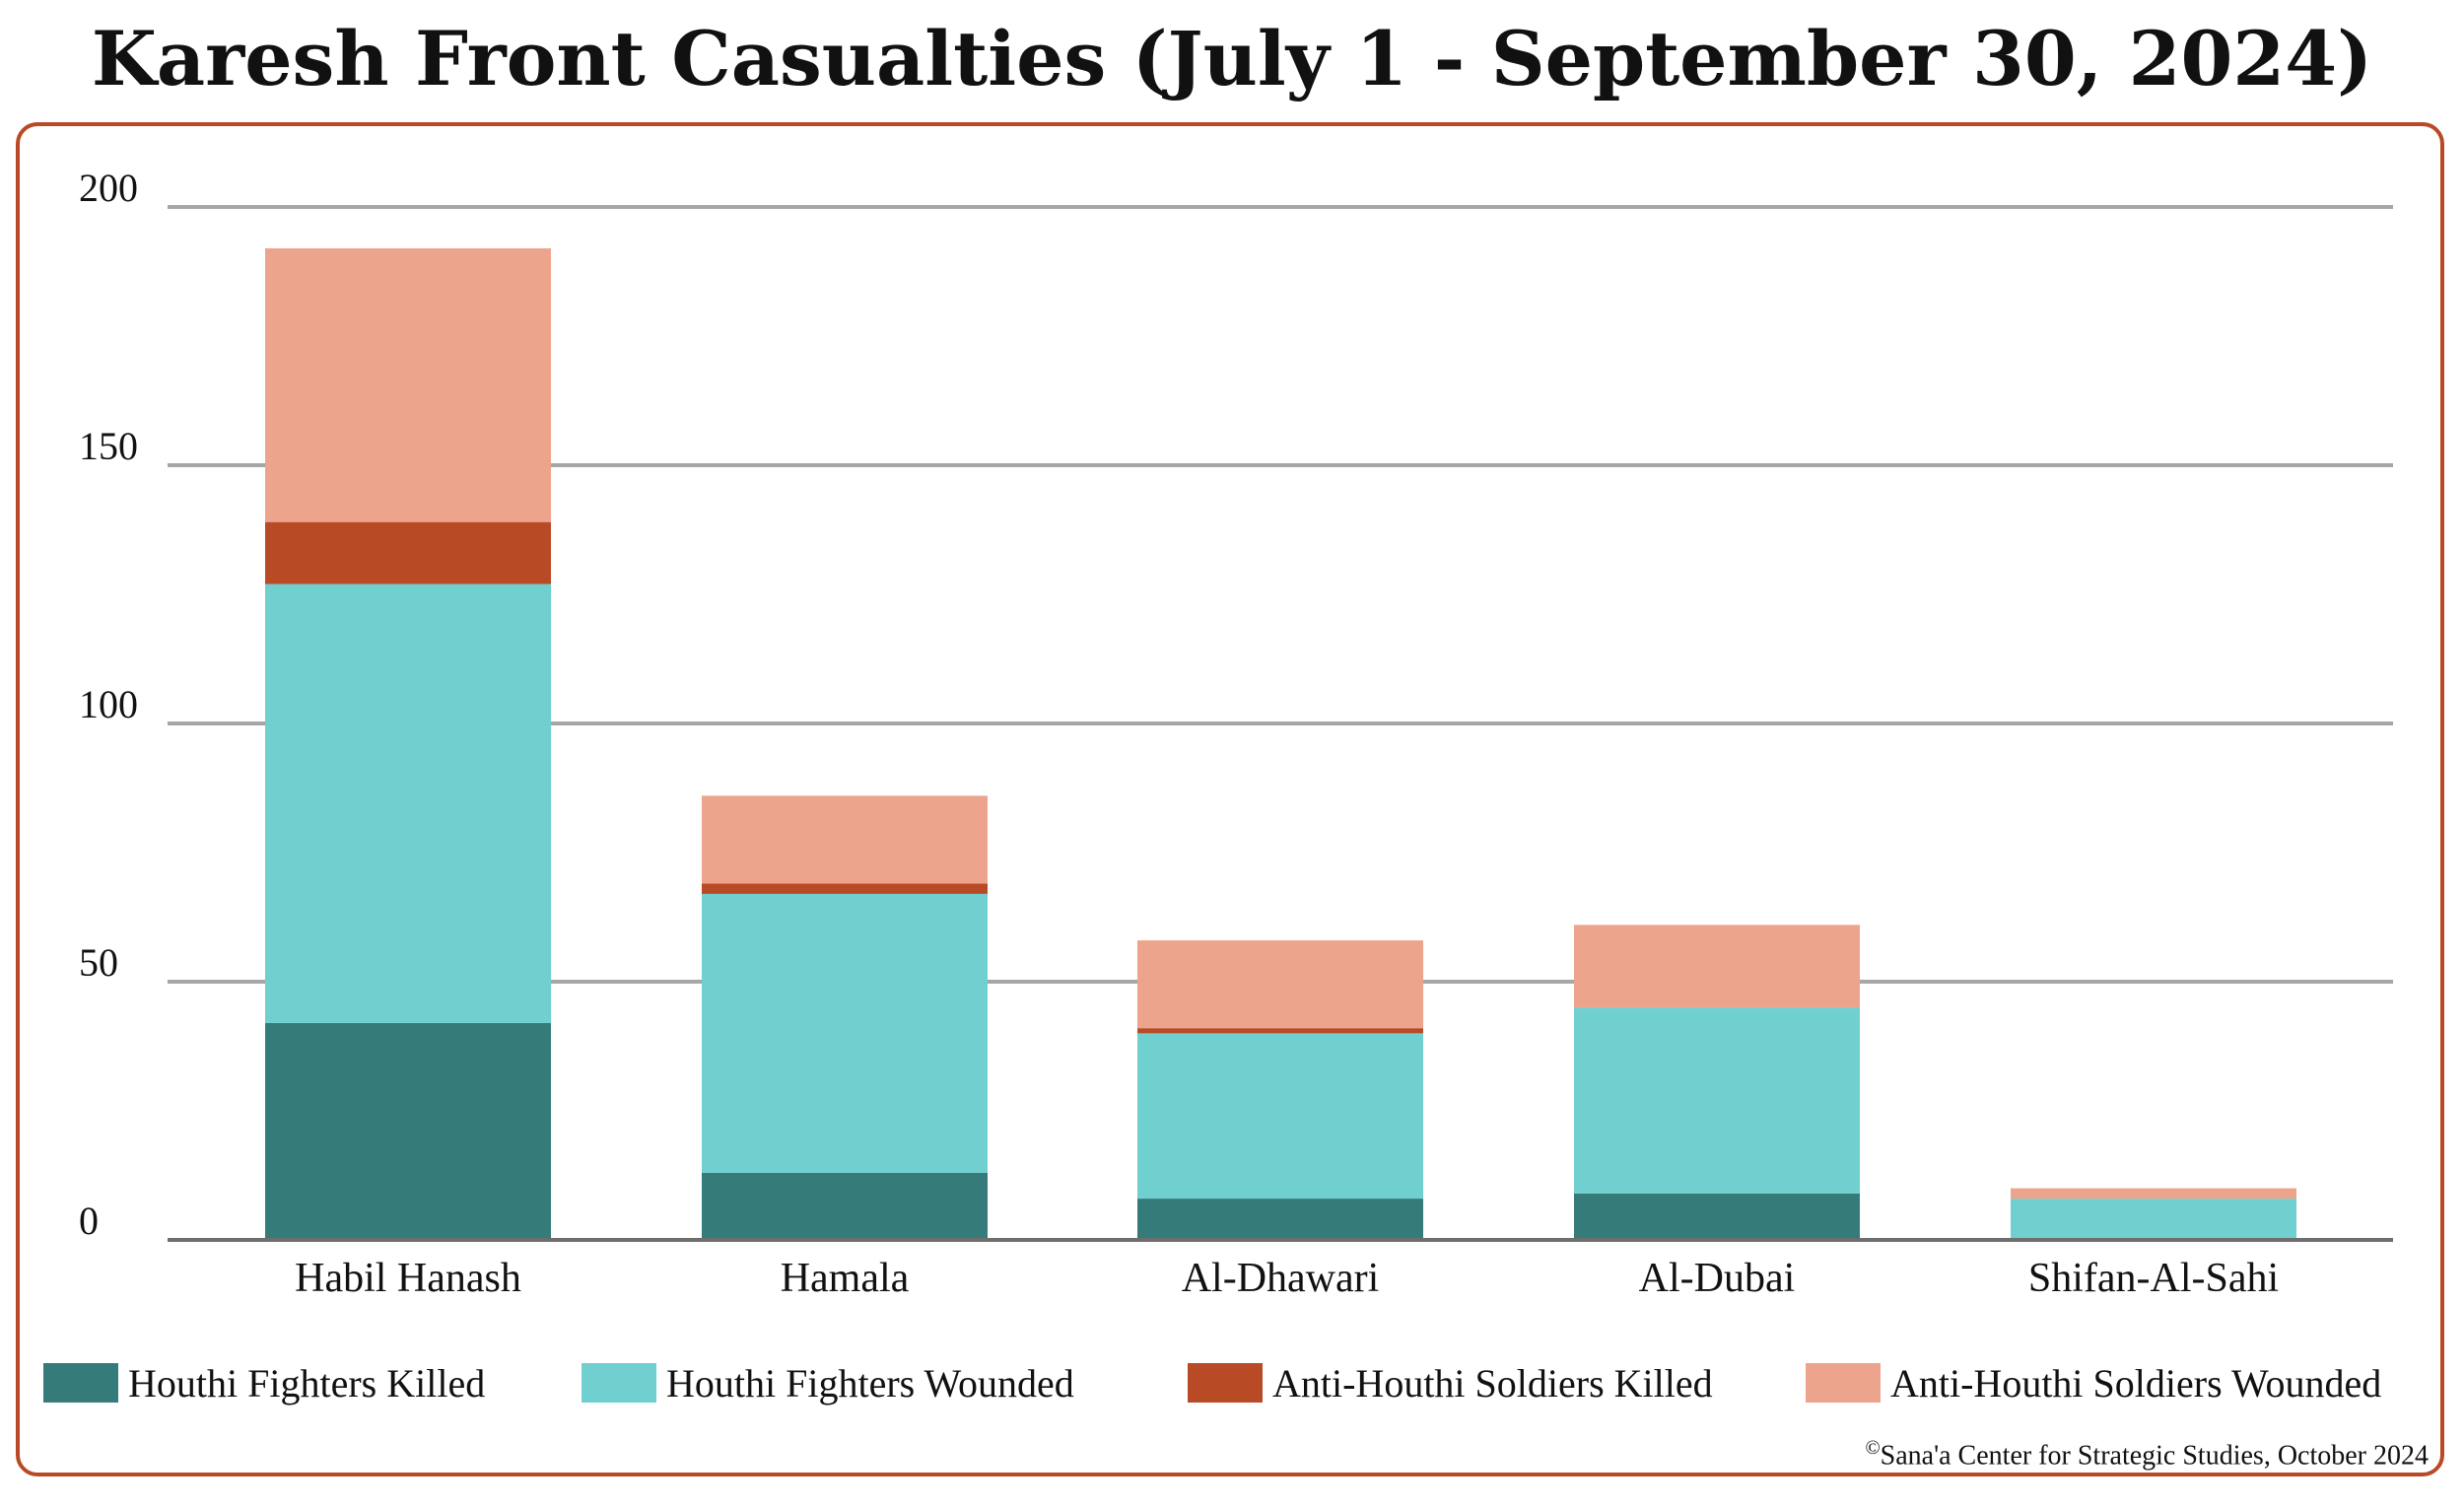  I want to click on y-tick-label: 0, so click(89, 1221).